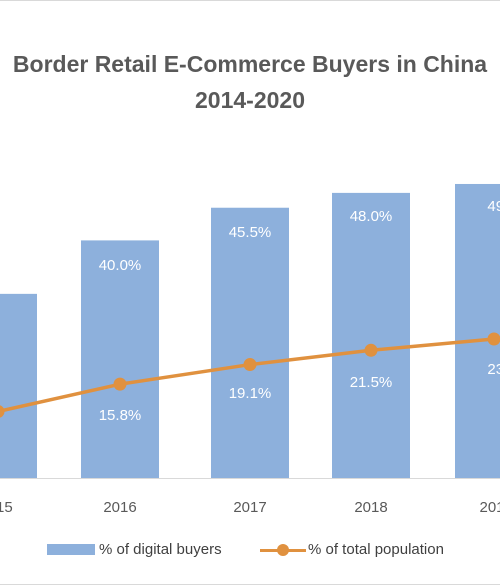  I want to click on legend-swatch-line, so click(283, 550).